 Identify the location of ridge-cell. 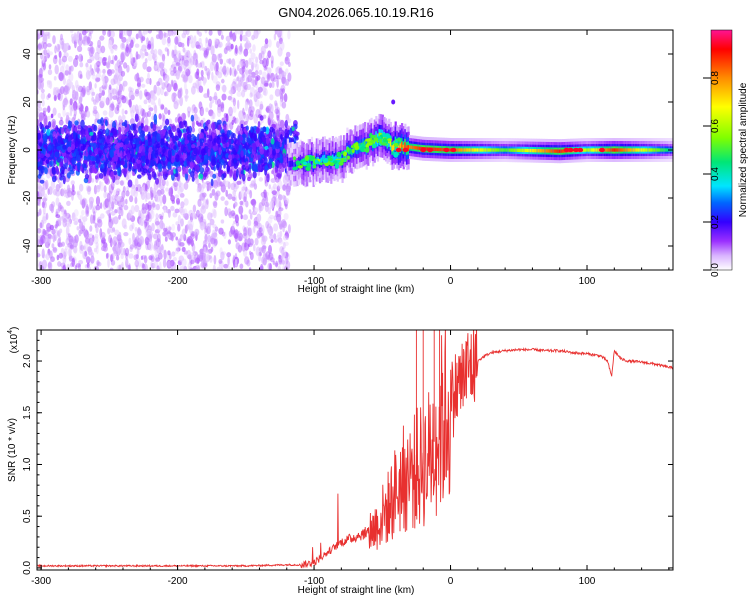
(333, 157).